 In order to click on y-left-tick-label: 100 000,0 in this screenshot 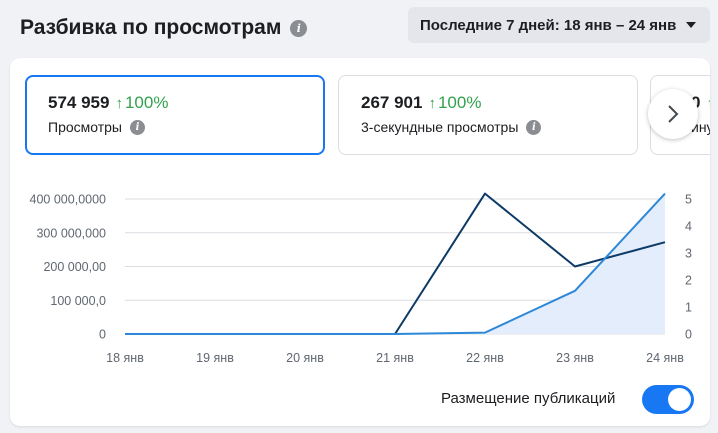, I will do `click(78, 301)`.